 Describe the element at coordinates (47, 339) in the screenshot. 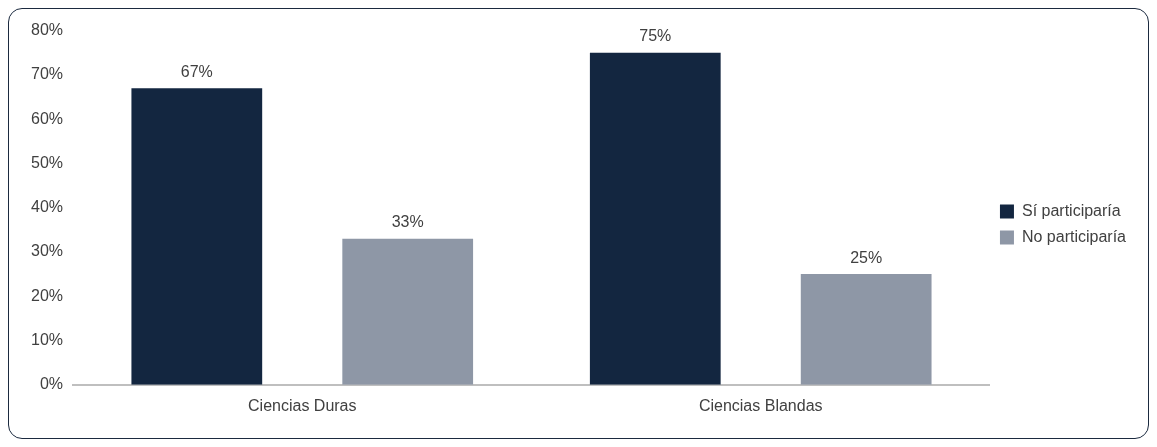

I see `y-tick-label: 10%` at that location.